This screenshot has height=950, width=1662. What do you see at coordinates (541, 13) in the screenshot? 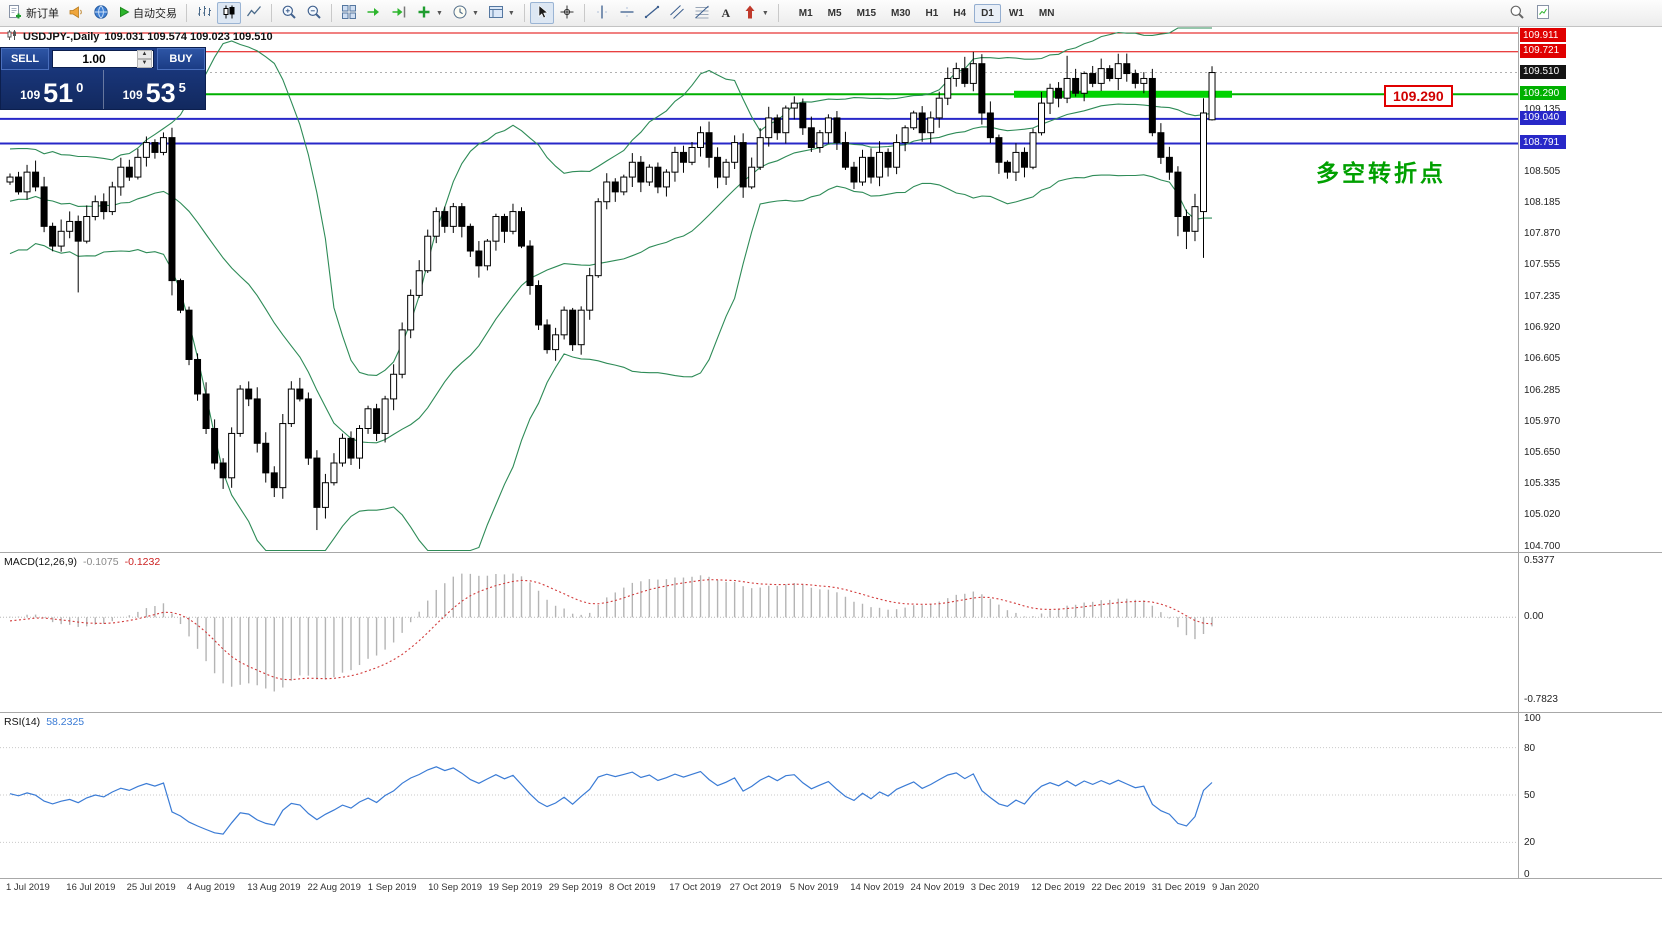
I see `cursor-button` at bounding box center [541, 13].